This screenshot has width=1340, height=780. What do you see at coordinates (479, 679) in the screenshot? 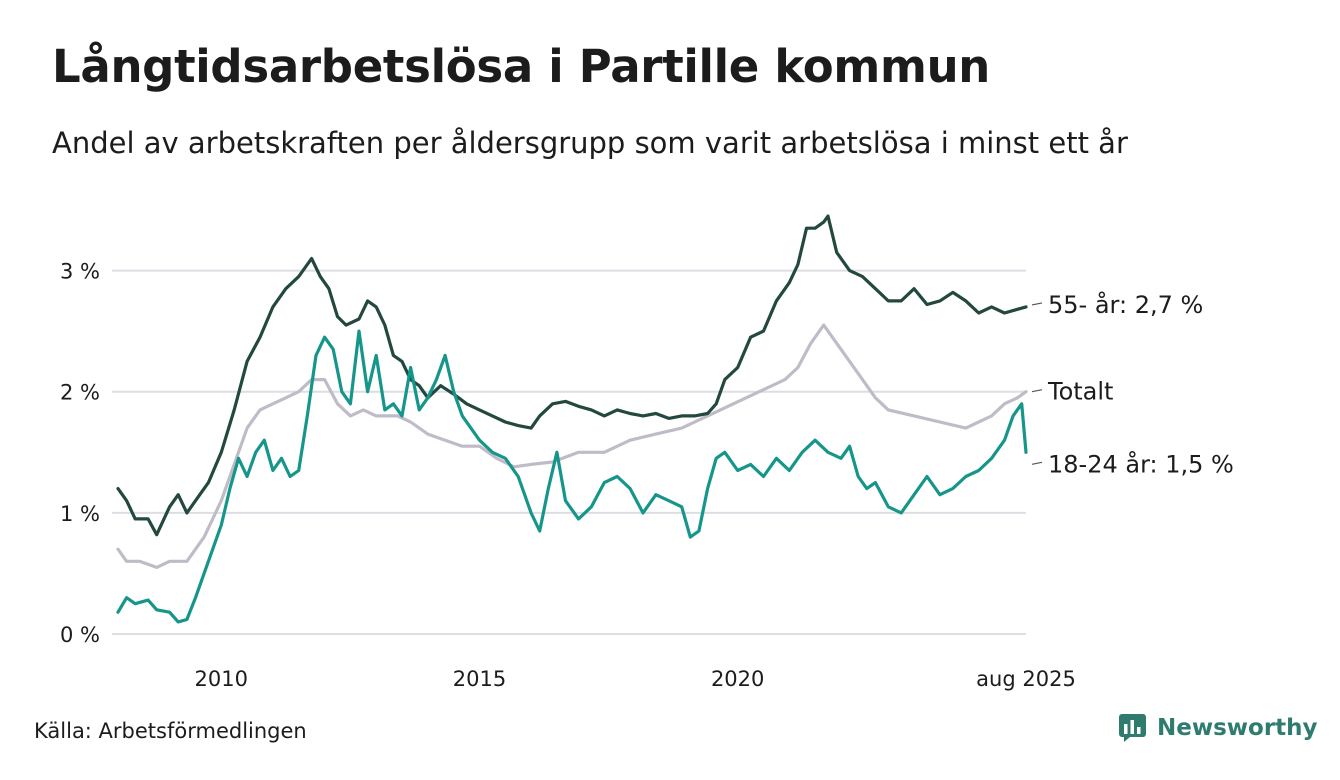
I see `x-tick-label: 2015` at bounding box center [479, 679].